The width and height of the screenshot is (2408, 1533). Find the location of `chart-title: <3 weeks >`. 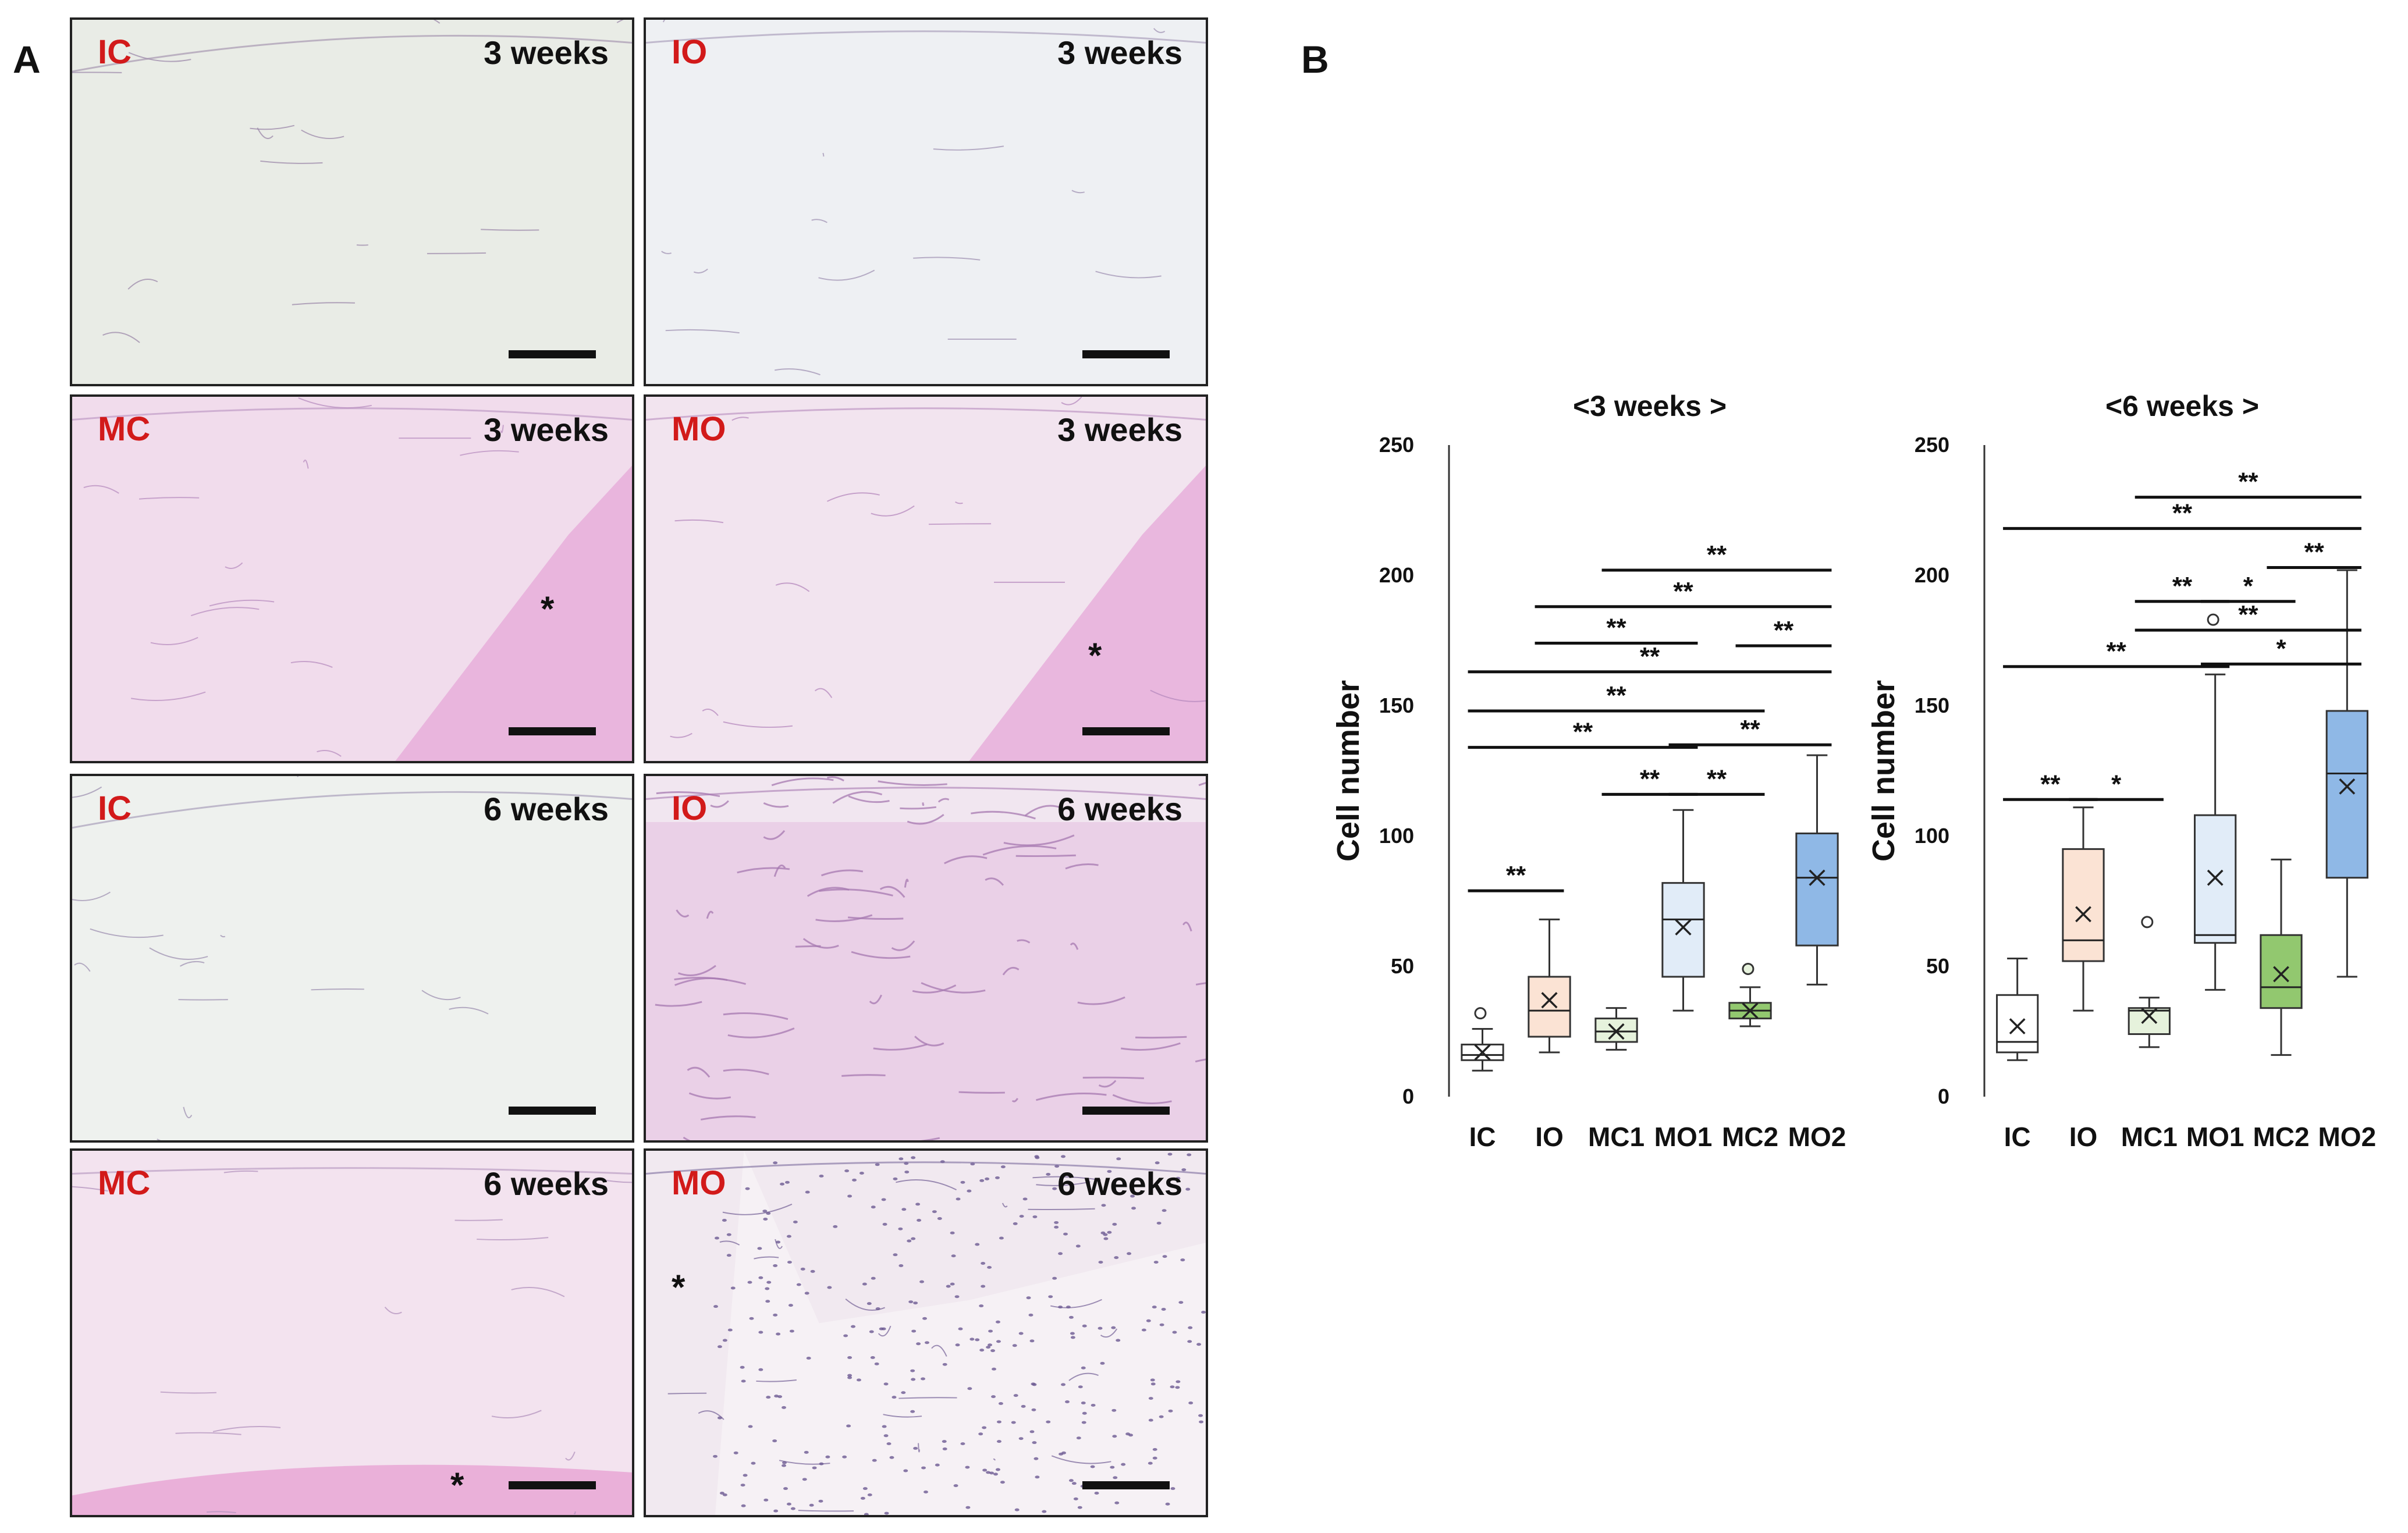

chart-title: <3 weeks > is located at coordinates (1650, 406).